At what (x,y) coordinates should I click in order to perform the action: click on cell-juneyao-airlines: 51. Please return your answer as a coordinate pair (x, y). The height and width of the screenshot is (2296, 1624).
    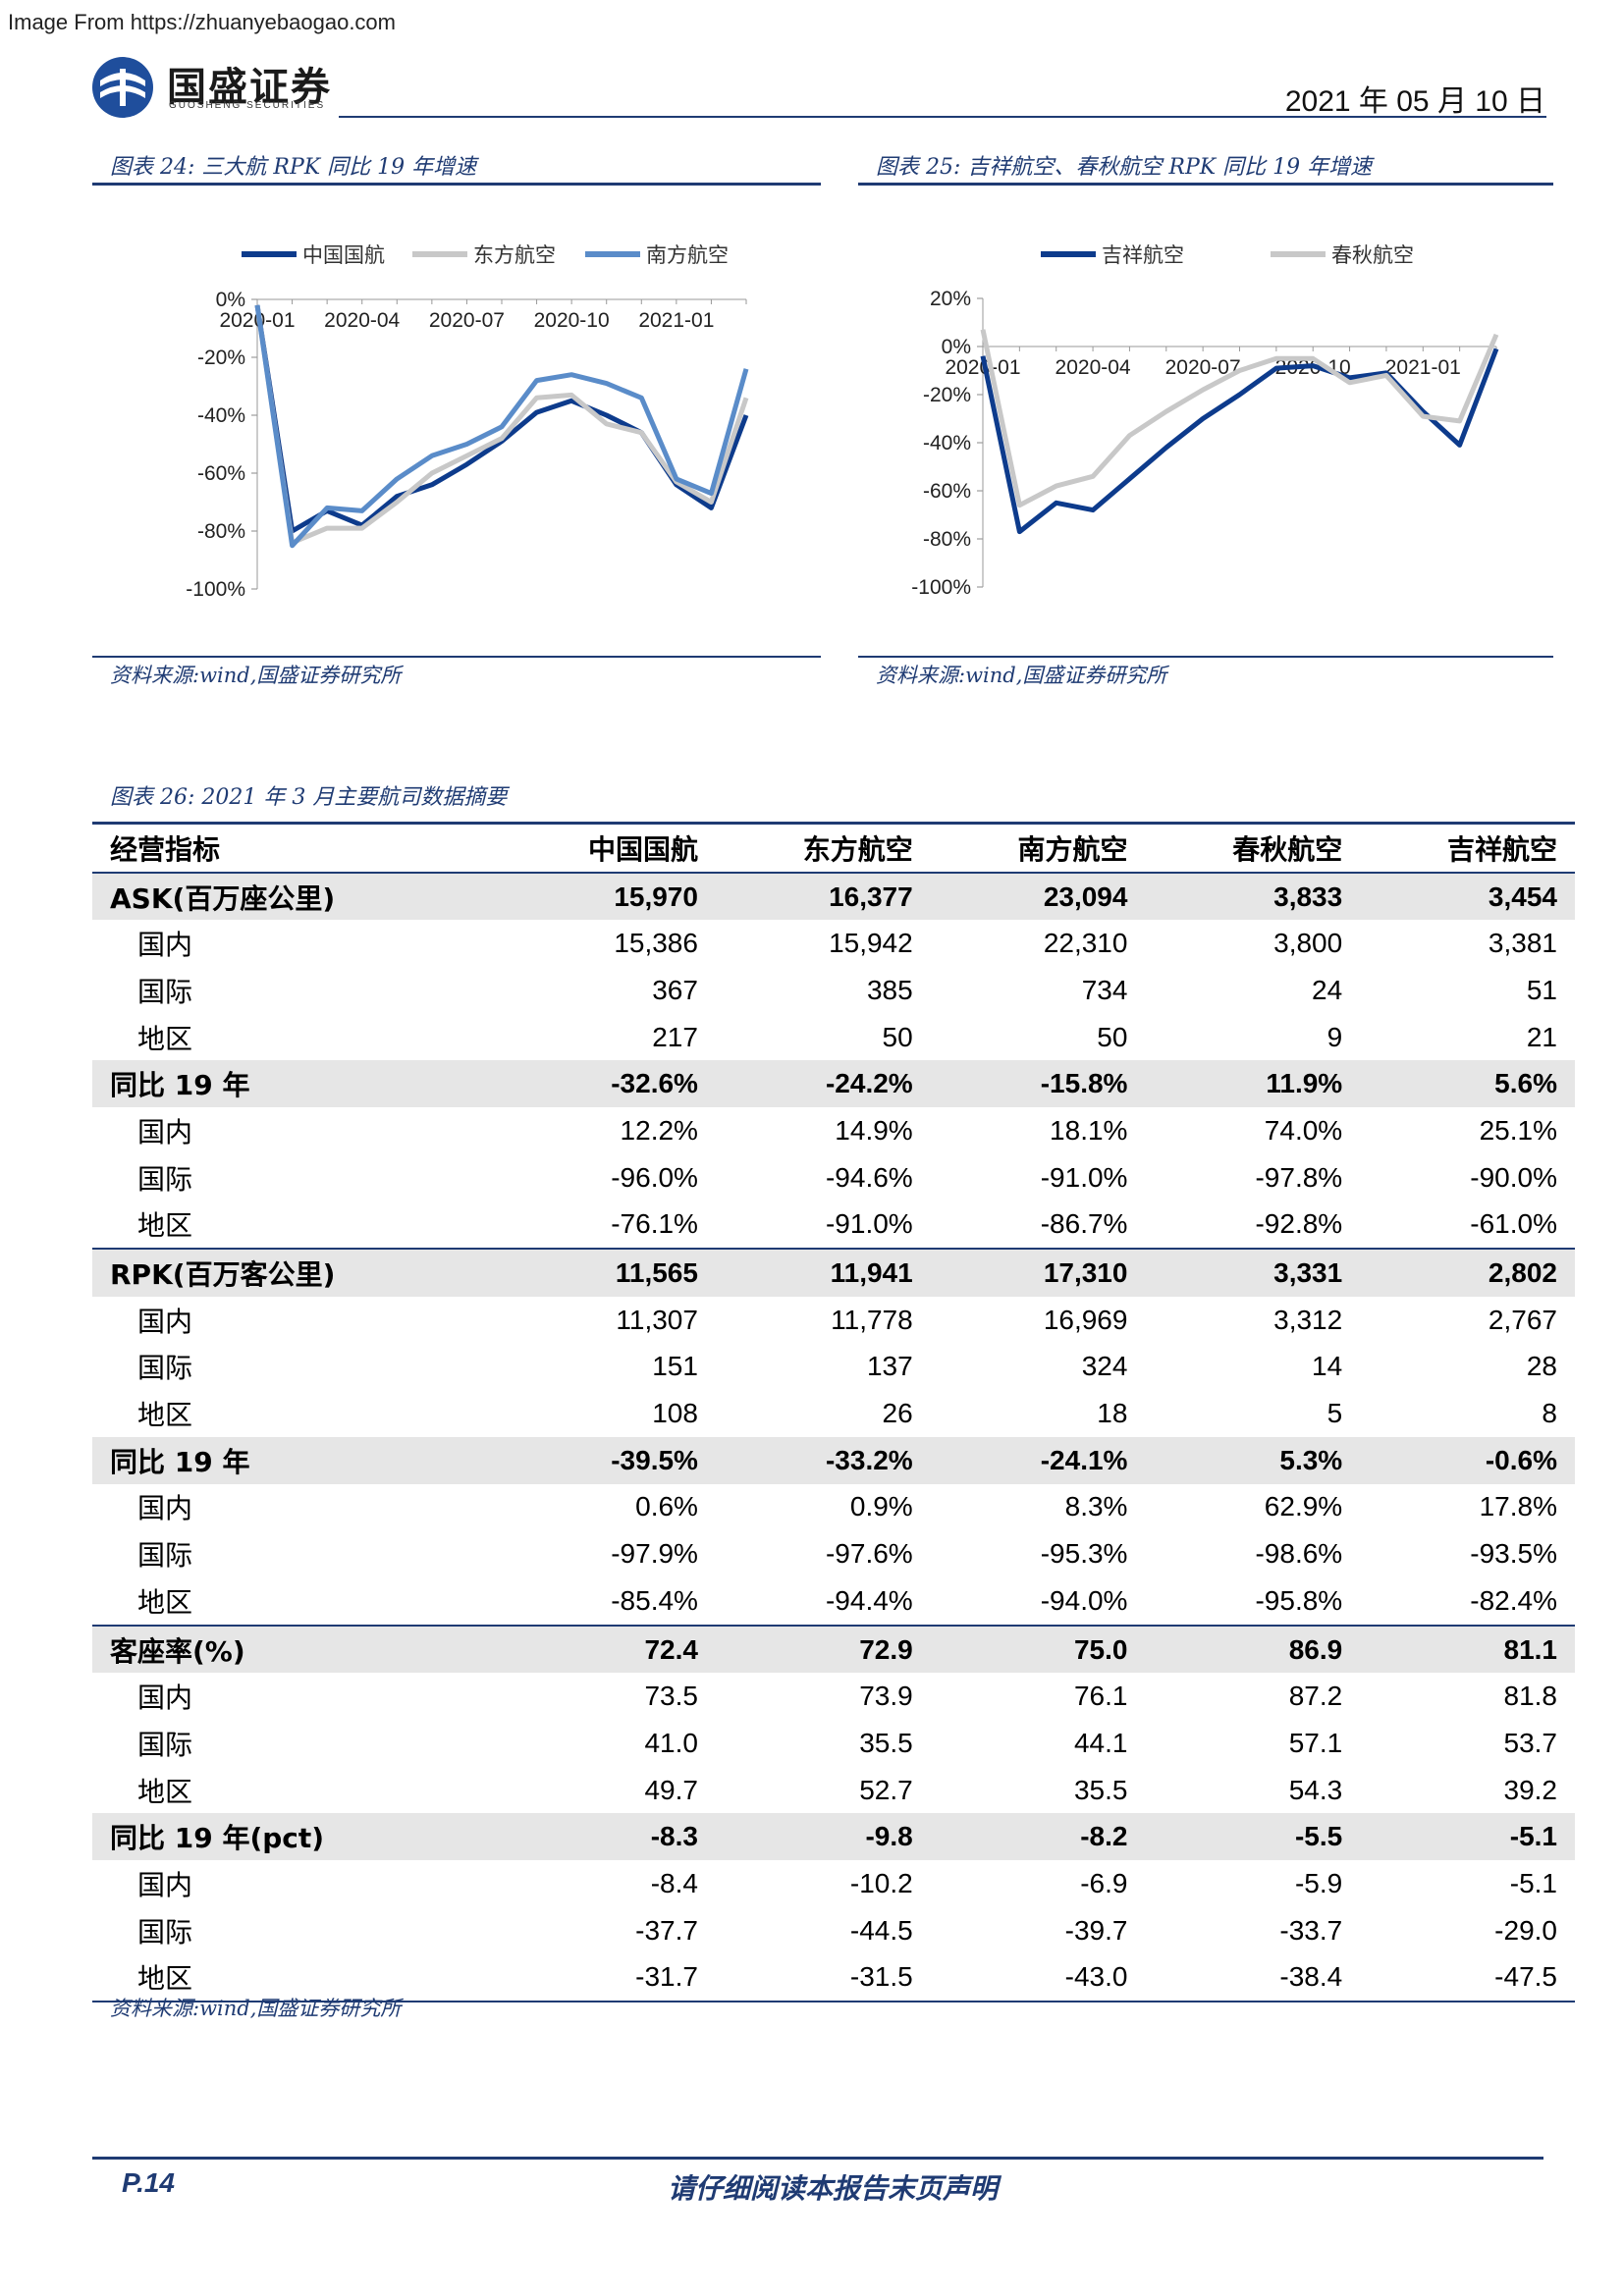
    Looking at the image, I should click on (1541, 990).